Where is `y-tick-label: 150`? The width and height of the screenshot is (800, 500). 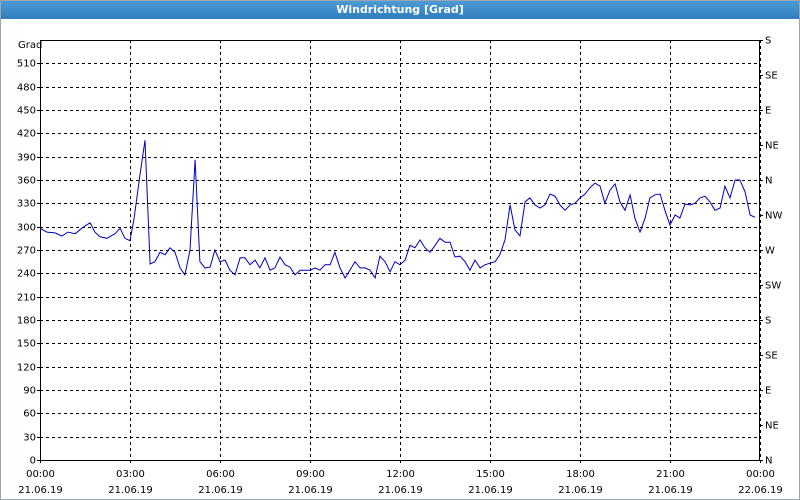
y-tick-label: 150 is located at coordinates (26, 344).